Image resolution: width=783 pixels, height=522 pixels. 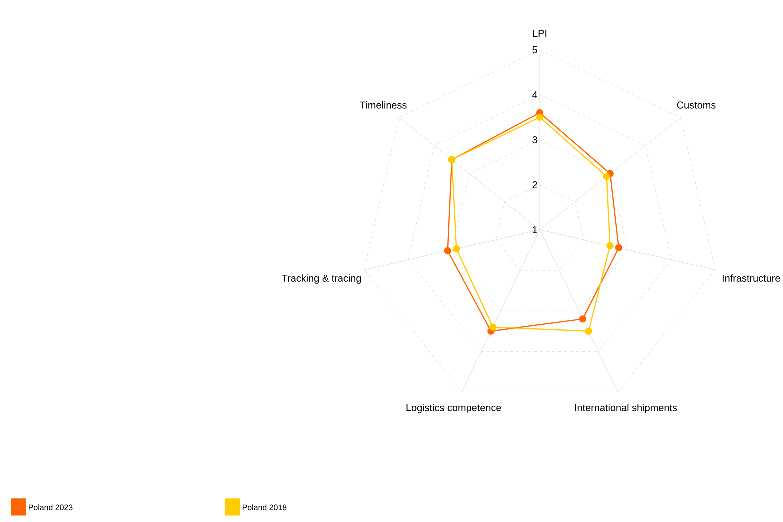 I want to click on spoke-label: International shipments, so click(x=626, y=409).